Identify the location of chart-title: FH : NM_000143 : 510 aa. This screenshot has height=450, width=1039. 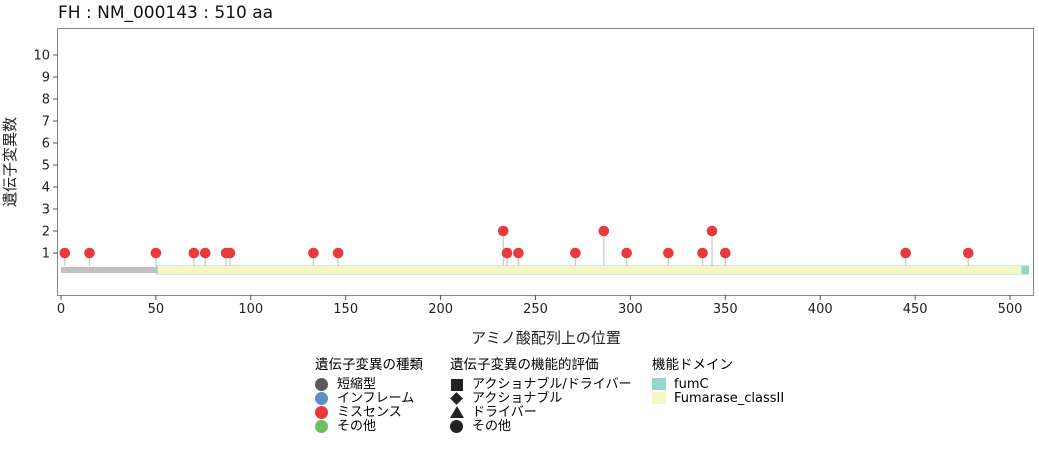
(165, 13).